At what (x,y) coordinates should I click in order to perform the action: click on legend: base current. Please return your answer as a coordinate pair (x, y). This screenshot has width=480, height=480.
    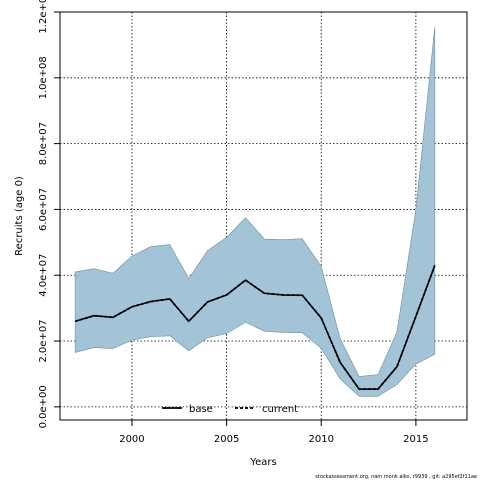
    Looking at the image, I should click on (230, 409).